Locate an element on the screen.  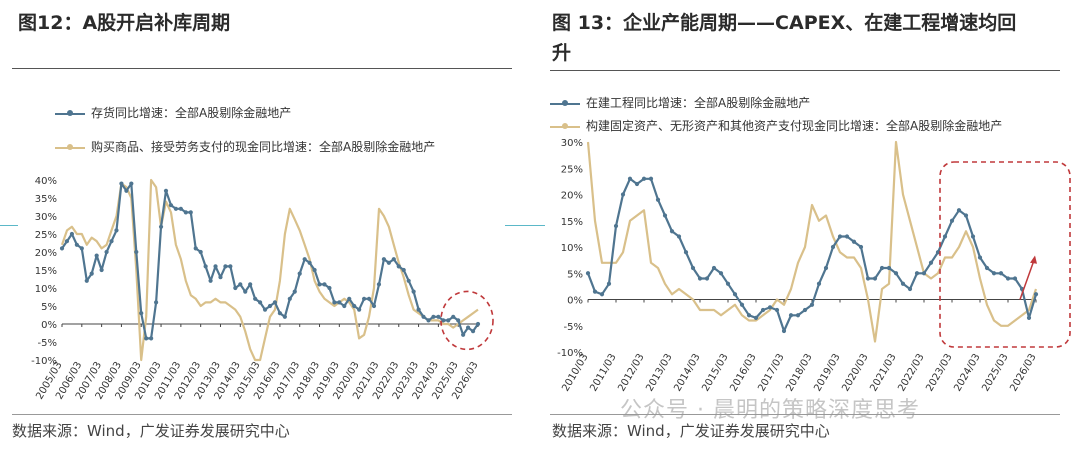
highlight-ellipse is located at coordinates (467, 320).